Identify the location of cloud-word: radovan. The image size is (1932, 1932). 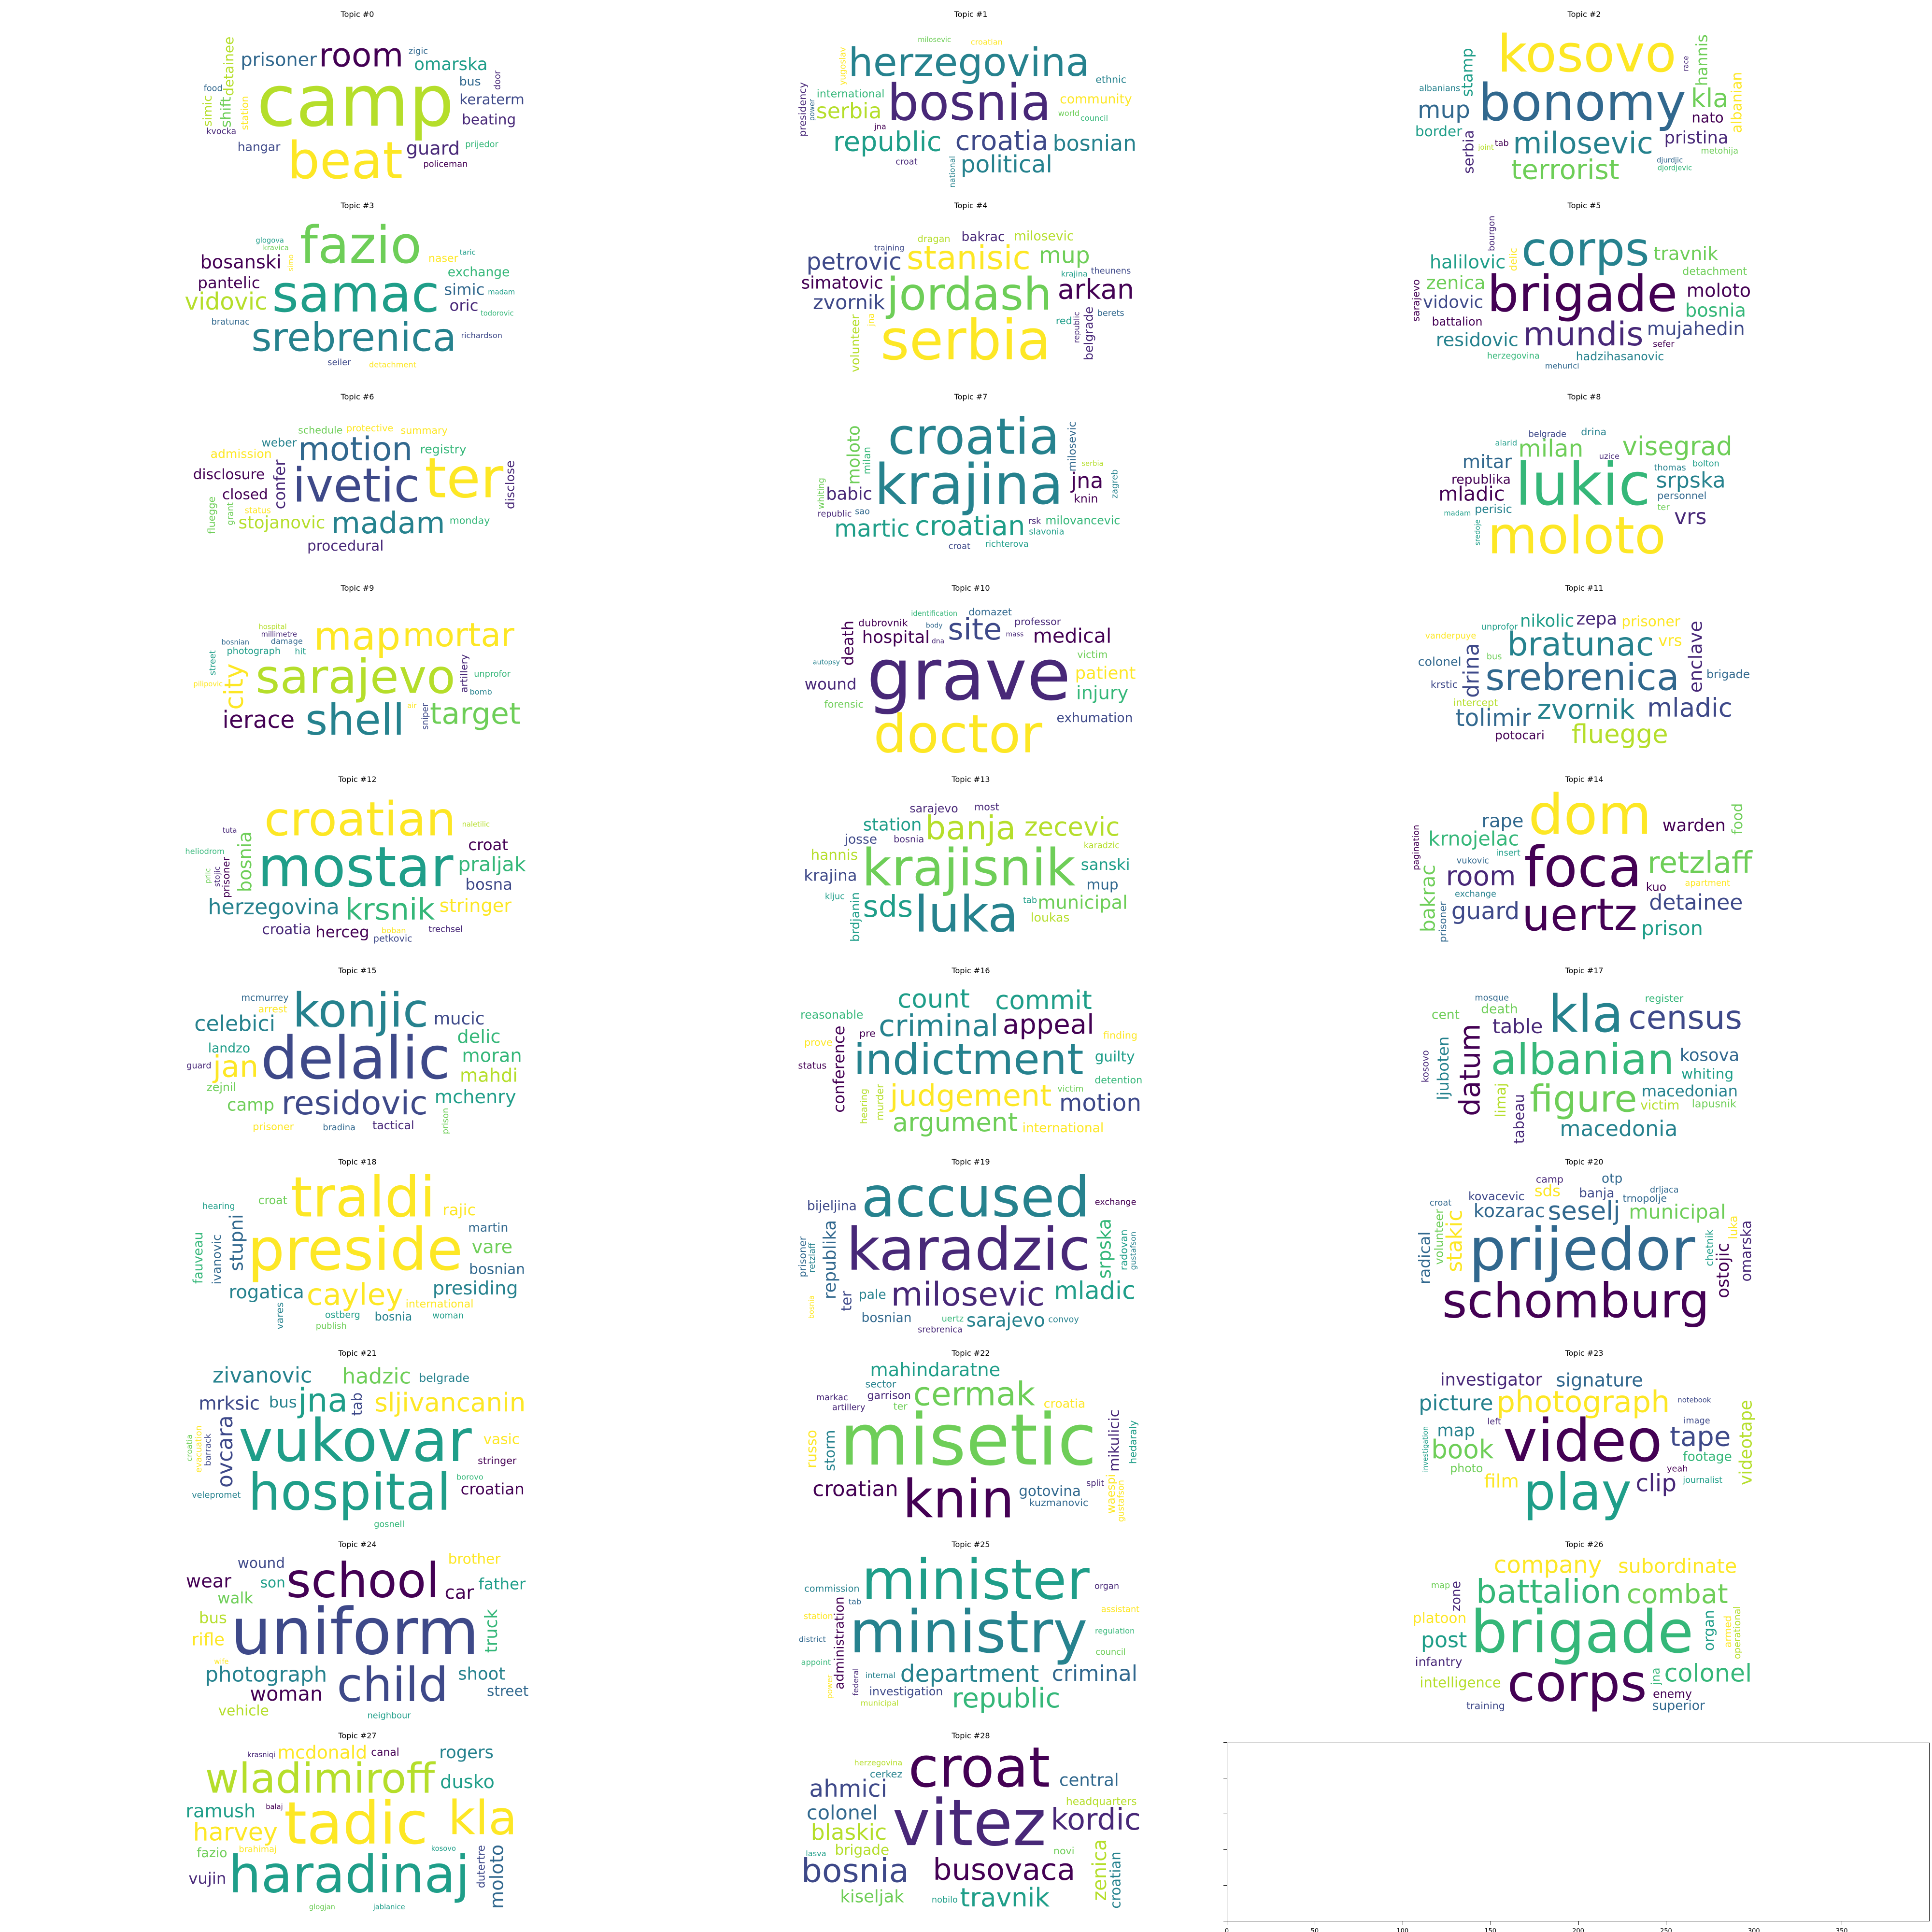
(1123, 1249).